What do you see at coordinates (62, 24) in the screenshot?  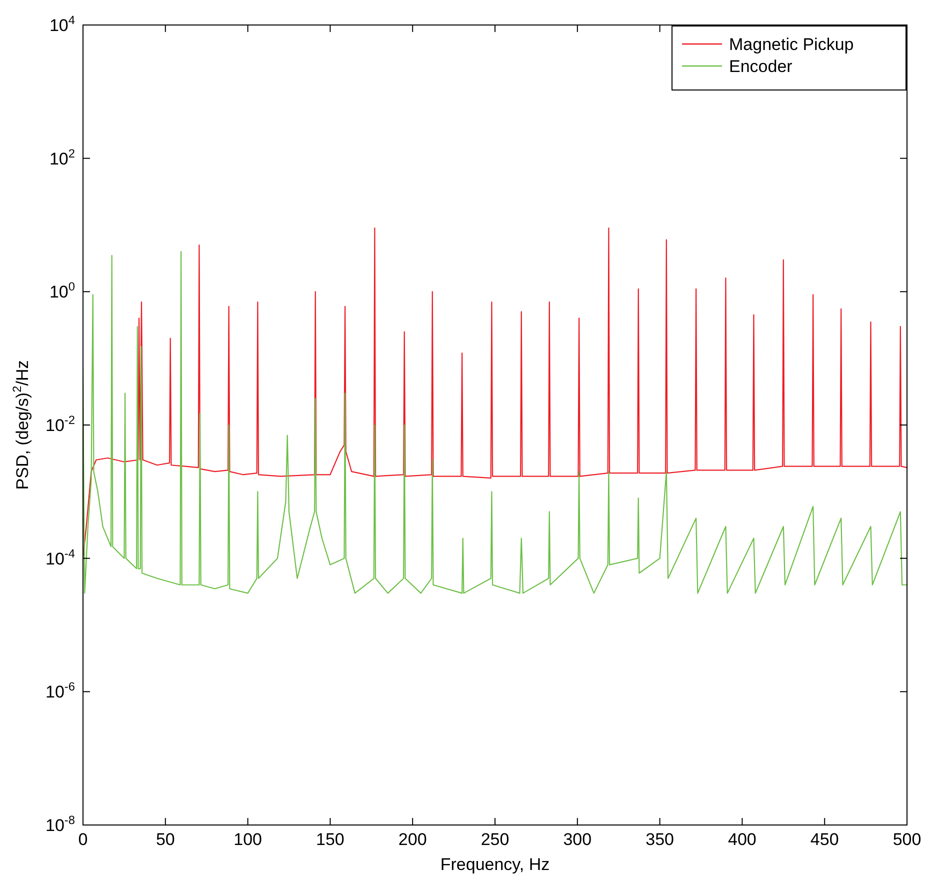 I see `y-tick-label: 10$^{4}$` at bounding box center [62, 24].